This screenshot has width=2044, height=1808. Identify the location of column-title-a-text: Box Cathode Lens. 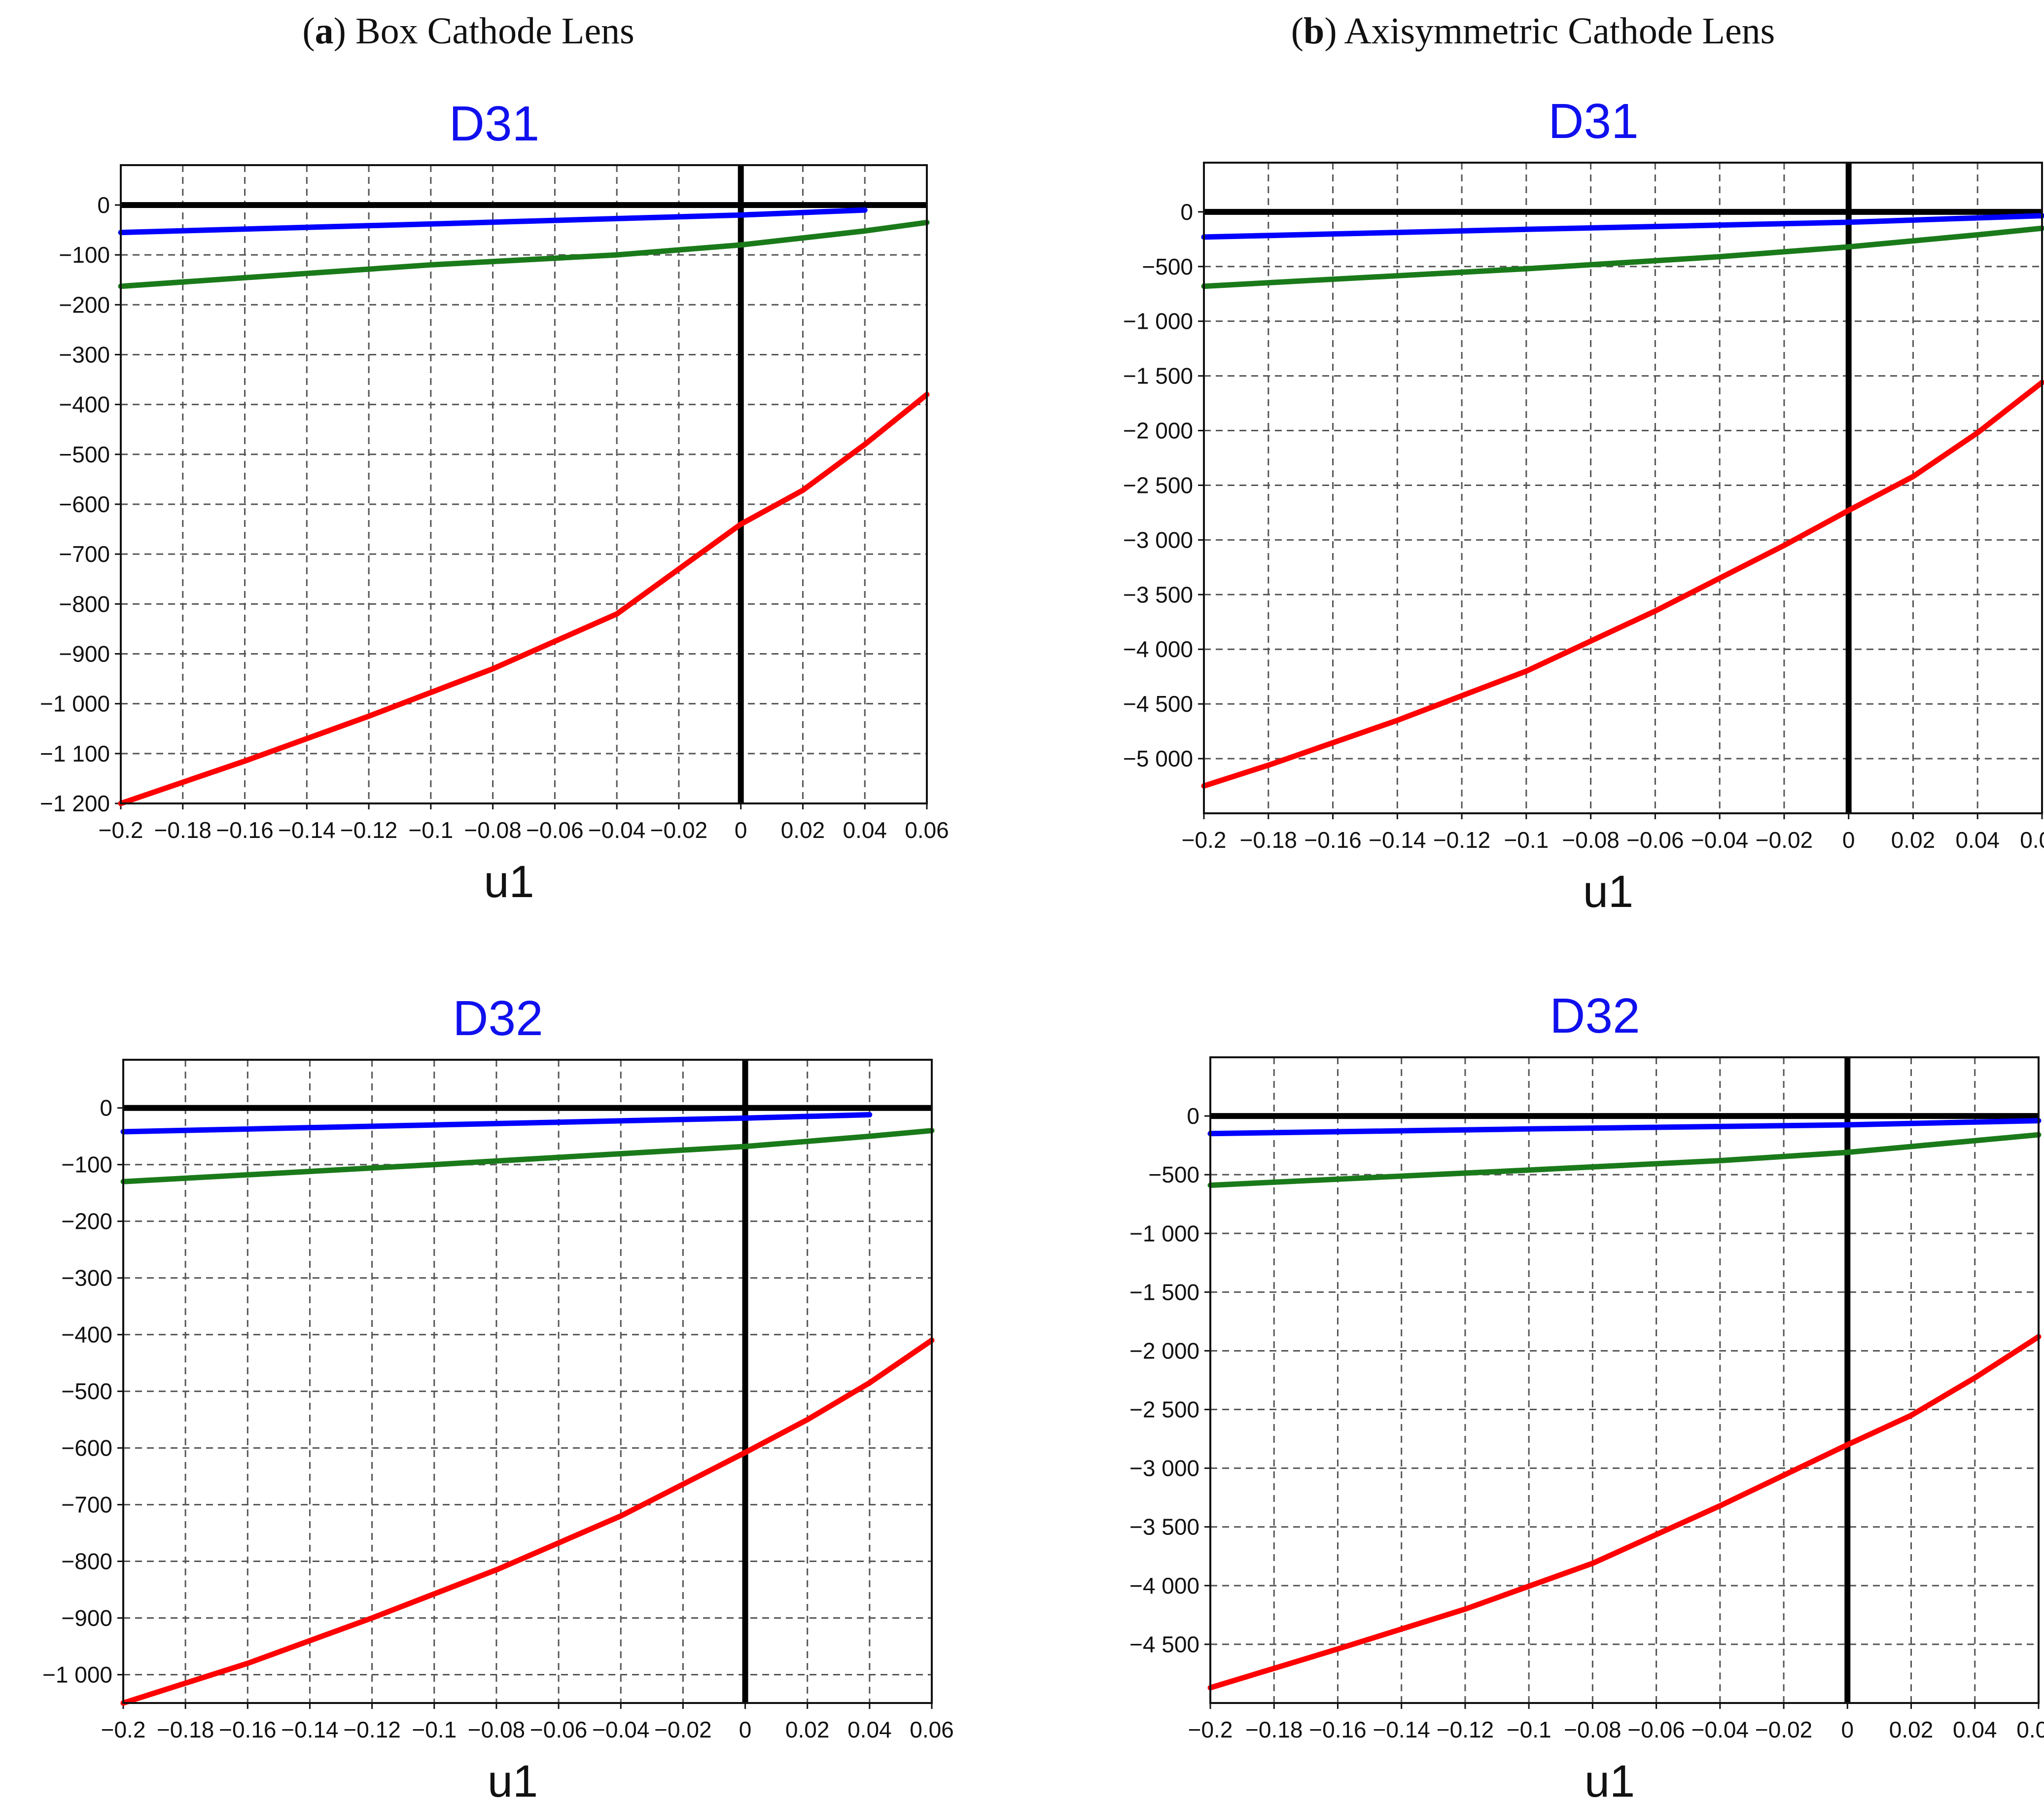
(494, 31).